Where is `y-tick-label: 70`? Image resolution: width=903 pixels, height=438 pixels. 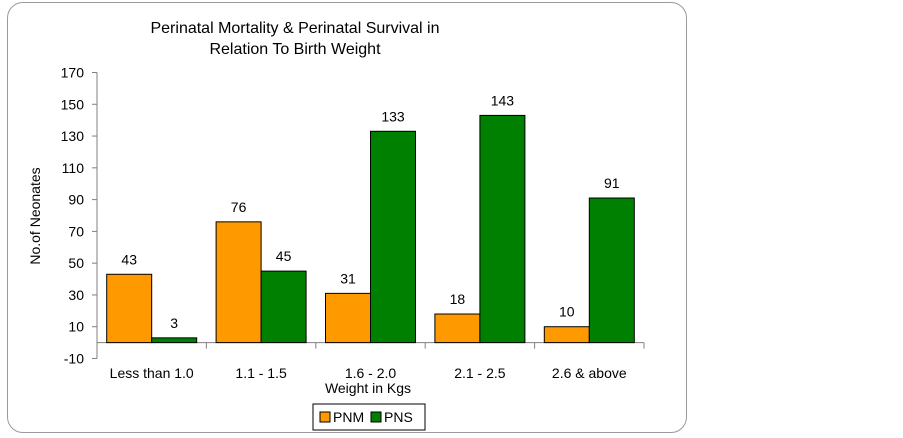
y-tick-label: 70 is located at coordinates (76, 231).